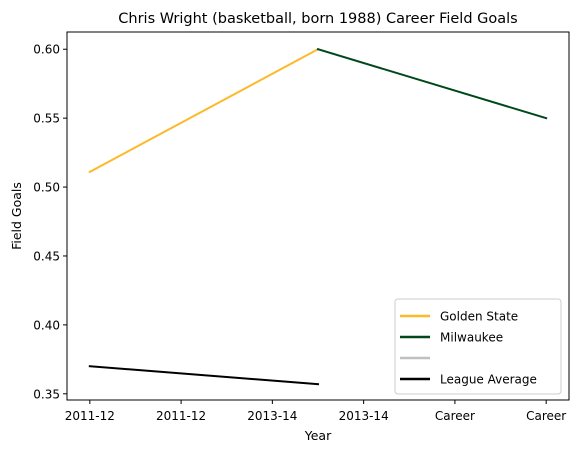  I want to click on y-tick-label: 0.55, so click(46, 119).